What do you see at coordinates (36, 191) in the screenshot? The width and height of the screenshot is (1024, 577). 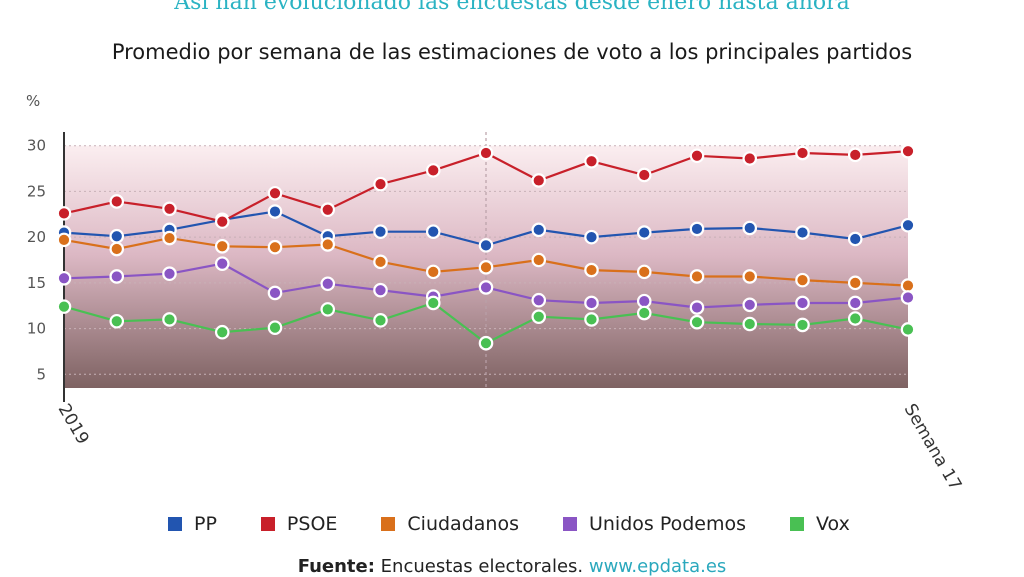 I see `y-tick-label: 25` at bounding box center [36, 191].